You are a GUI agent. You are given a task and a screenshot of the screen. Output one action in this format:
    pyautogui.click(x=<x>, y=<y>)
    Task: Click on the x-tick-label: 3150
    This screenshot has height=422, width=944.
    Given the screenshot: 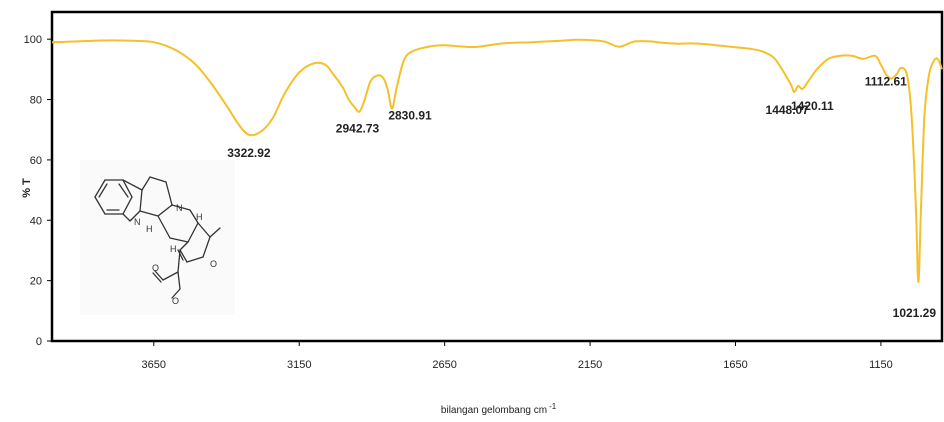 What is the action you would take?
    pyautogui.click(x=299, y=365)
    